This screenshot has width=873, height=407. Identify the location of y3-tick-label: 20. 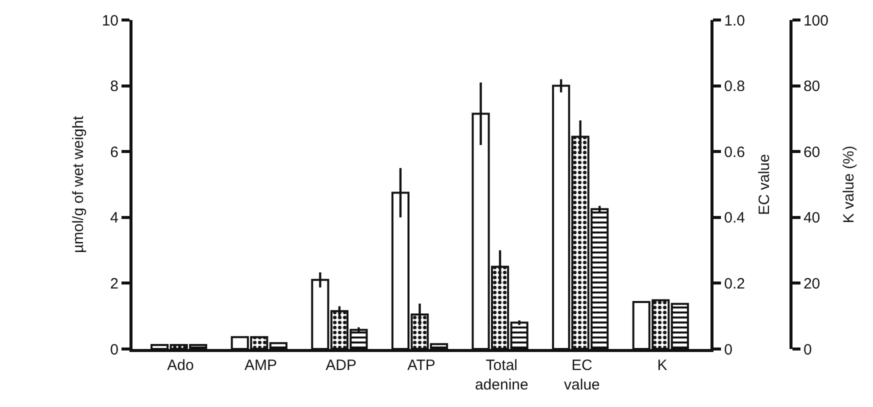
(811, 283).